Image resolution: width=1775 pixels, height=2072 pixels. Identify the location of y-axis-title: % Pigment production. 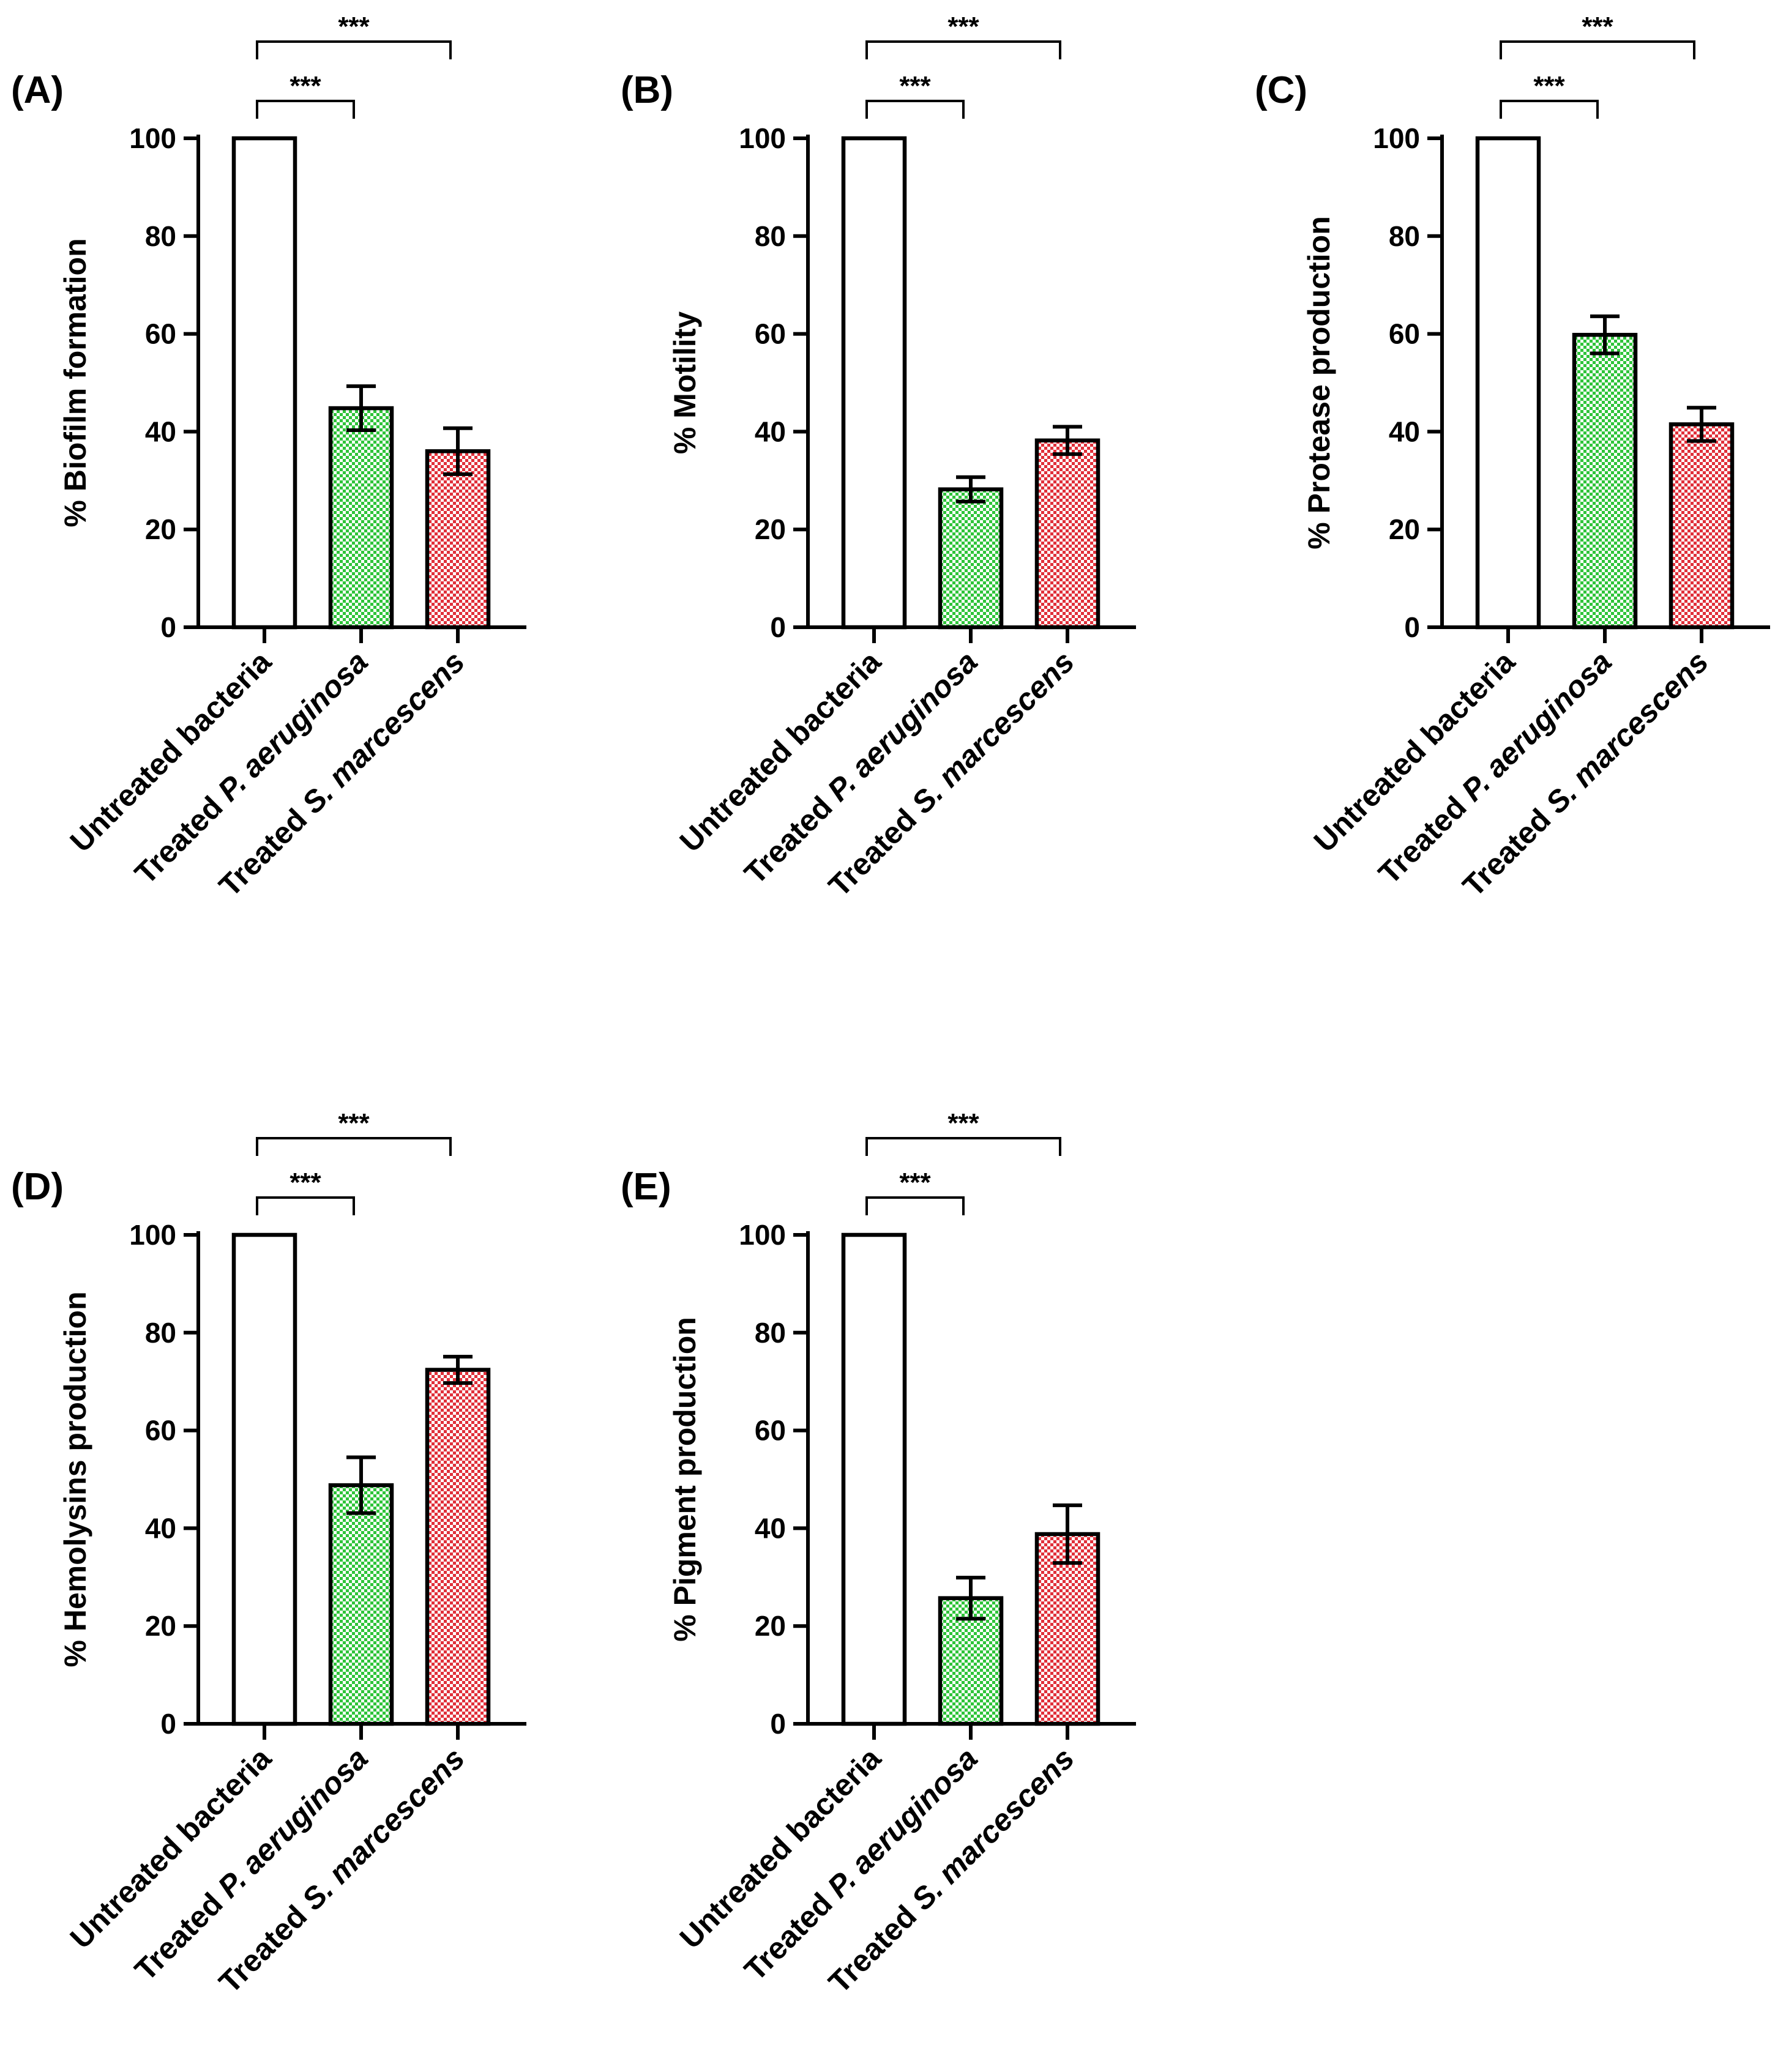
(685, 1479).